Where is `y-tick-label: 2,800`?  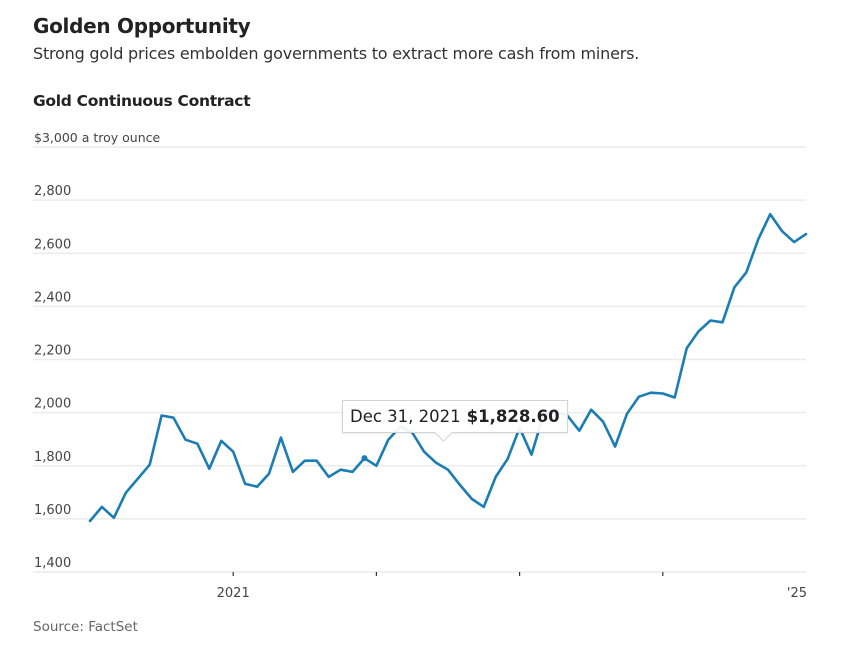 y-tick-label: 2,800 is located at coordinates (52, 191).